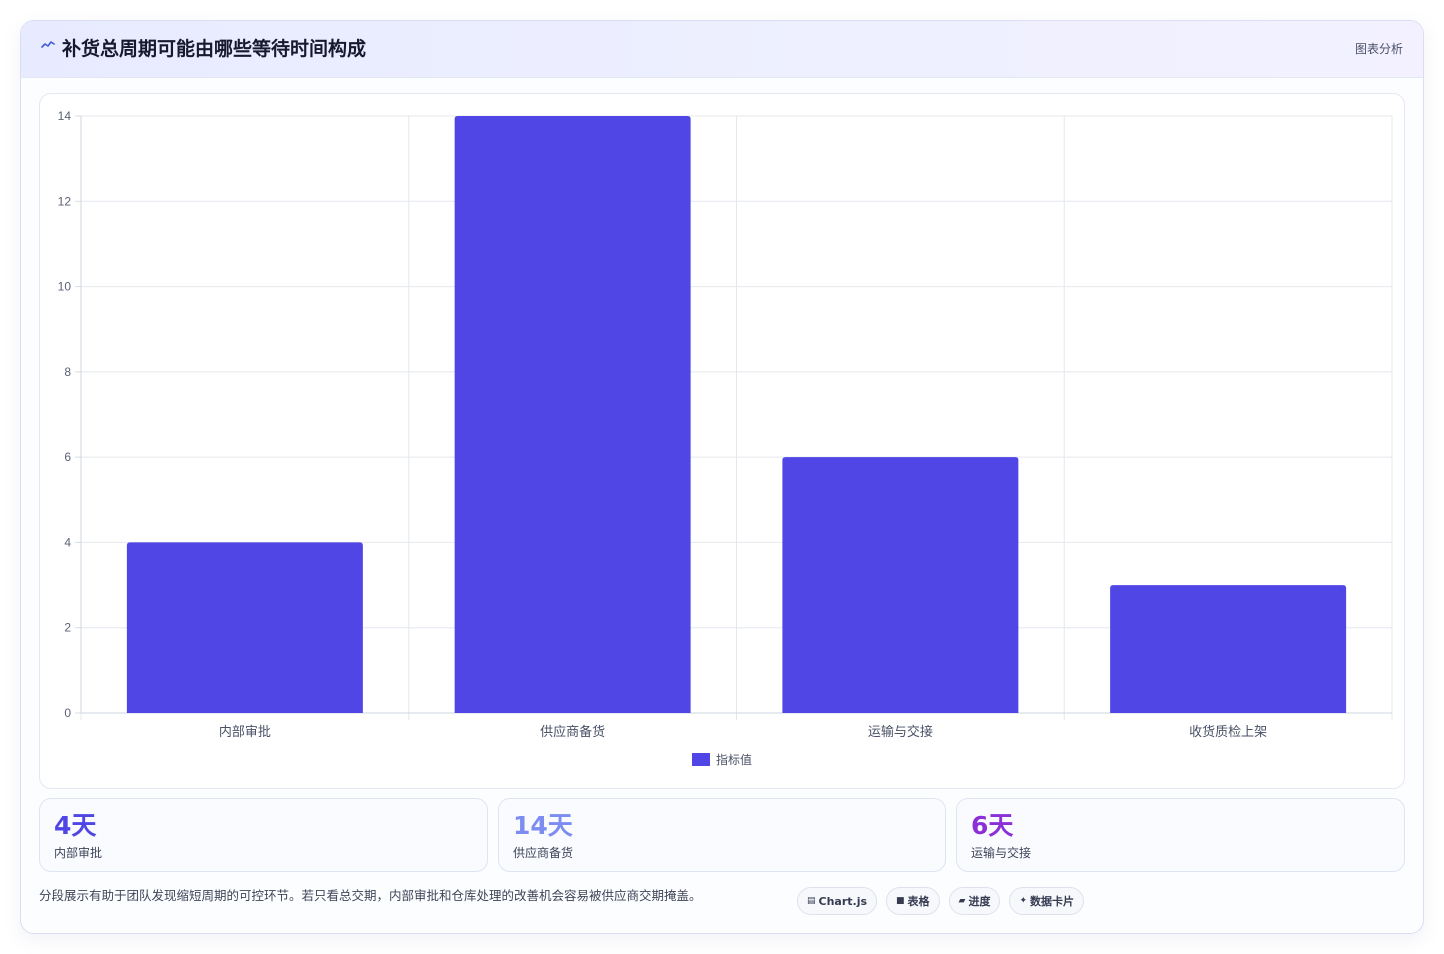 Image resolution: width=1444 pixels, height=954 pixels. What do you see at coordinates (1001, 853) in the screenshot?
I see `stat-label: 运输与交接` at bounding box center [1001, 853].